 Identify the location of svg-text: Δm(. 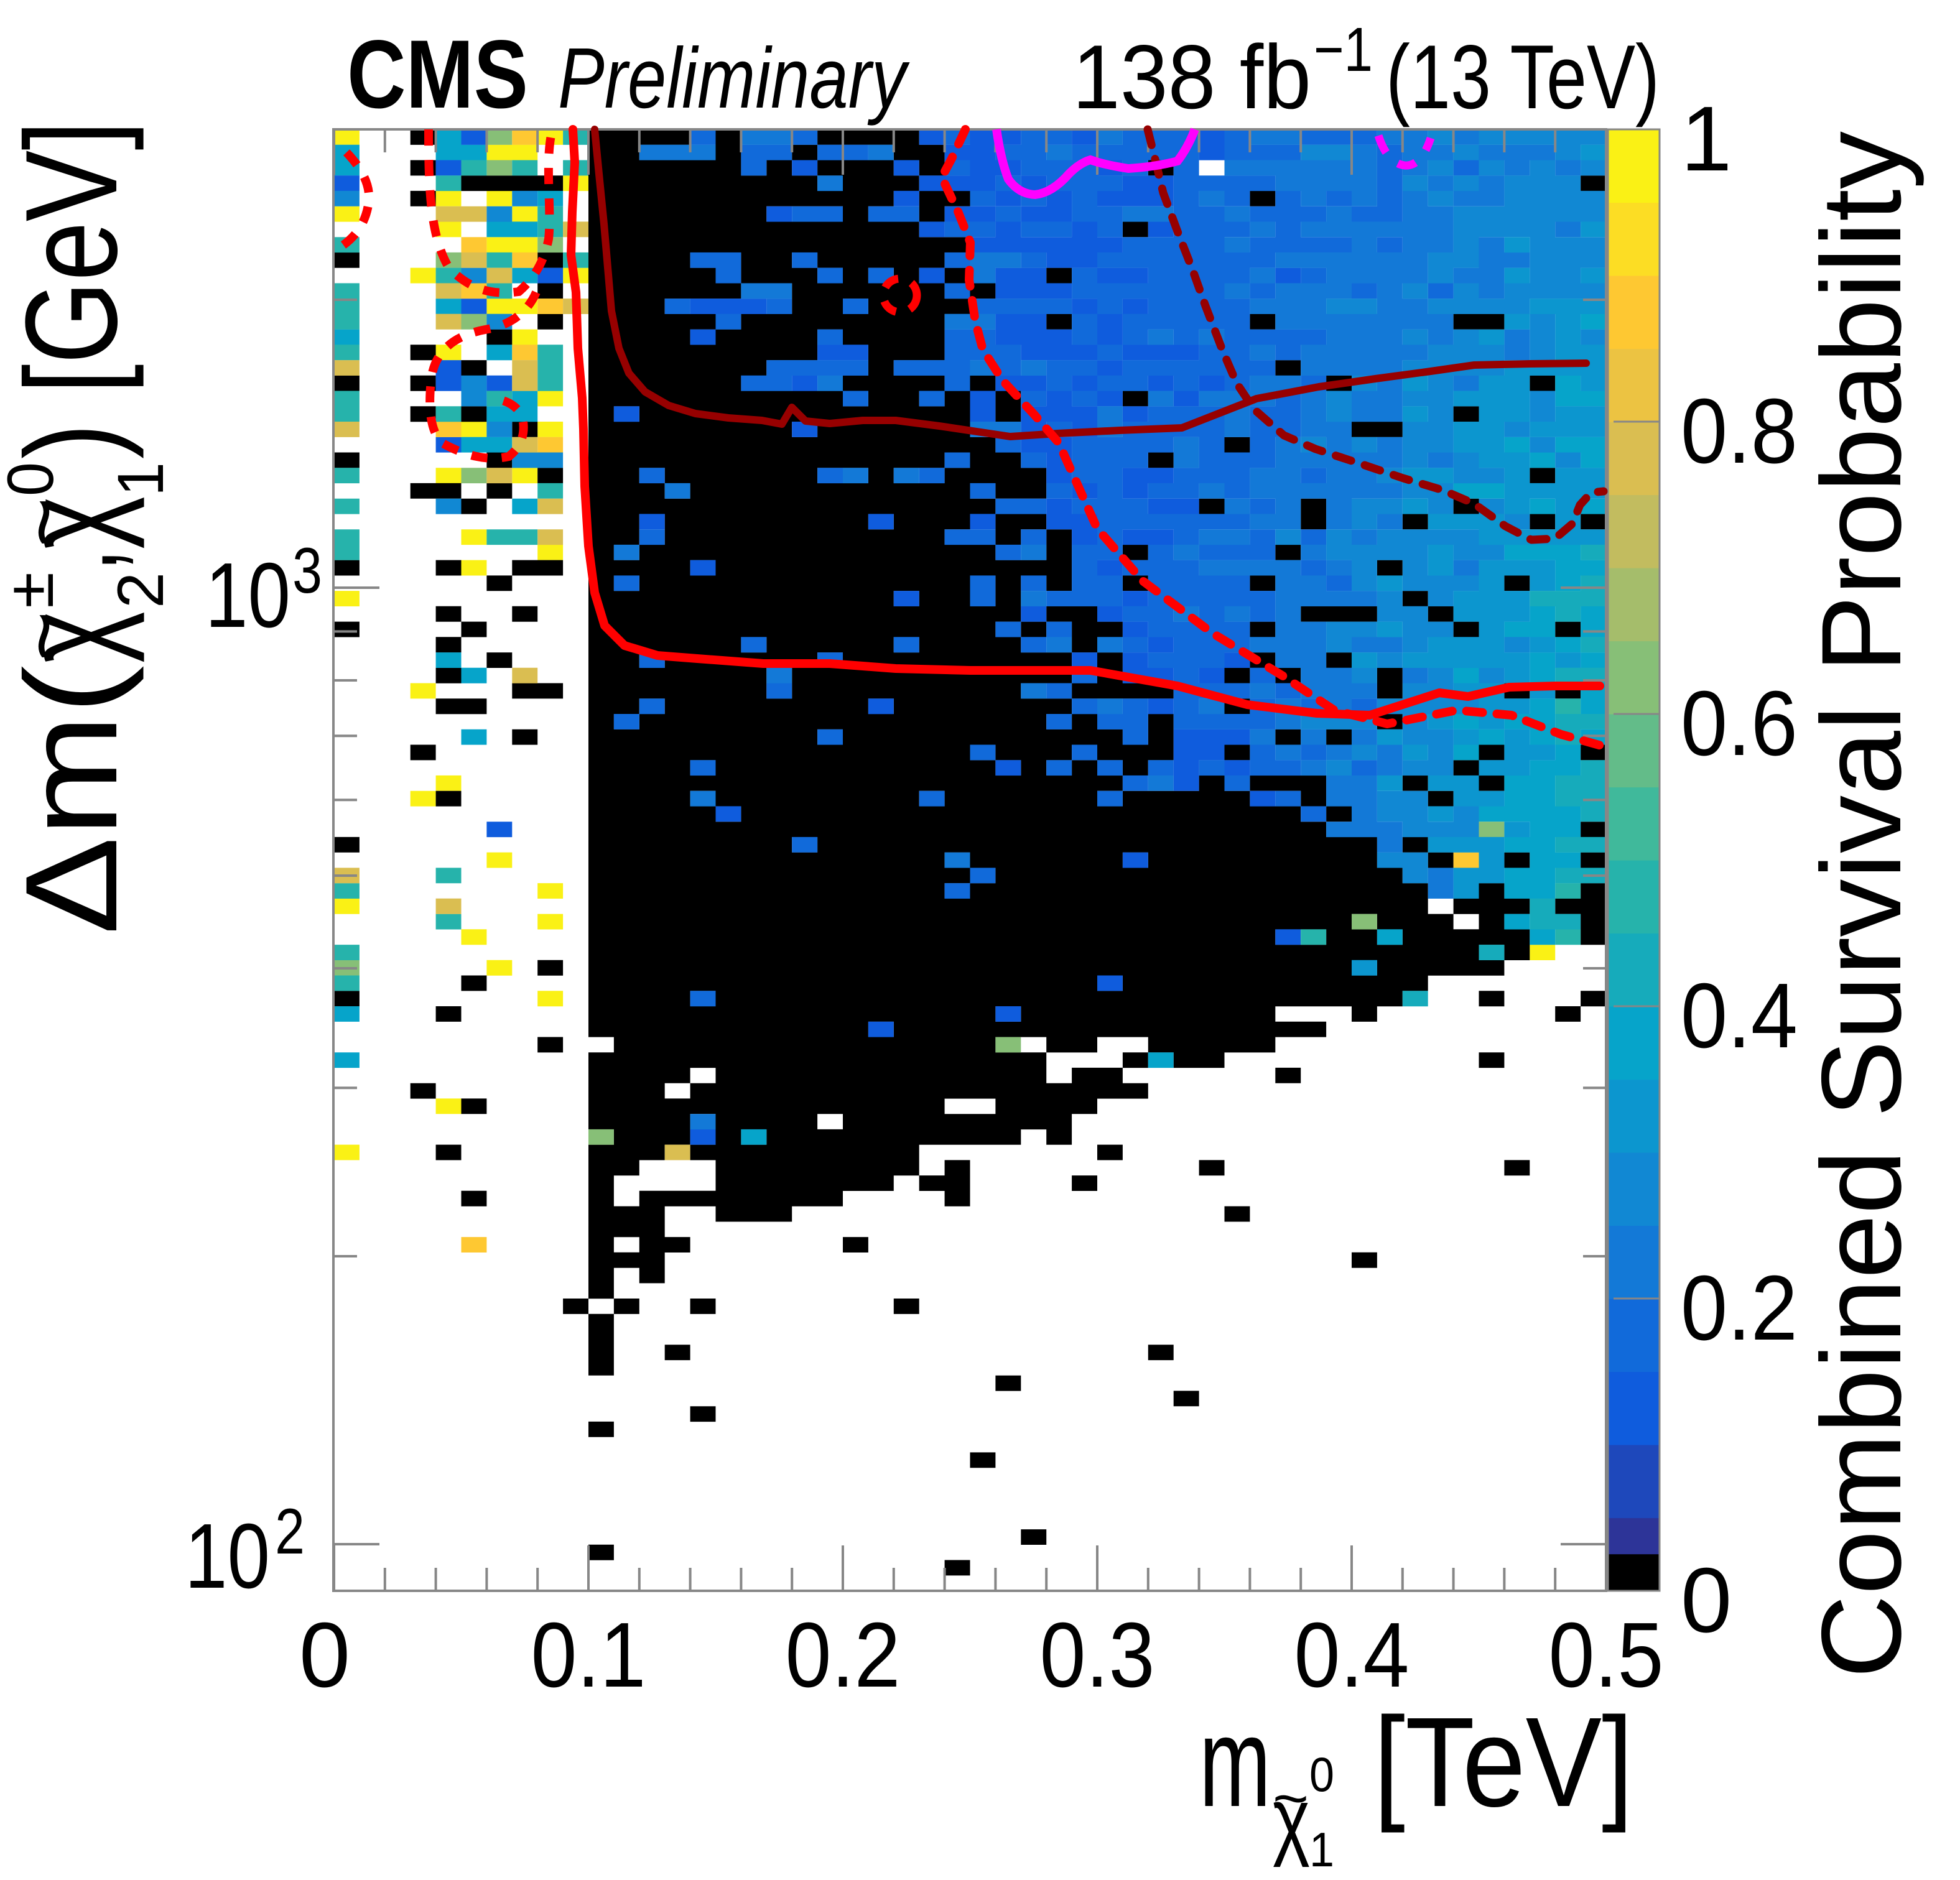
(72, 800).